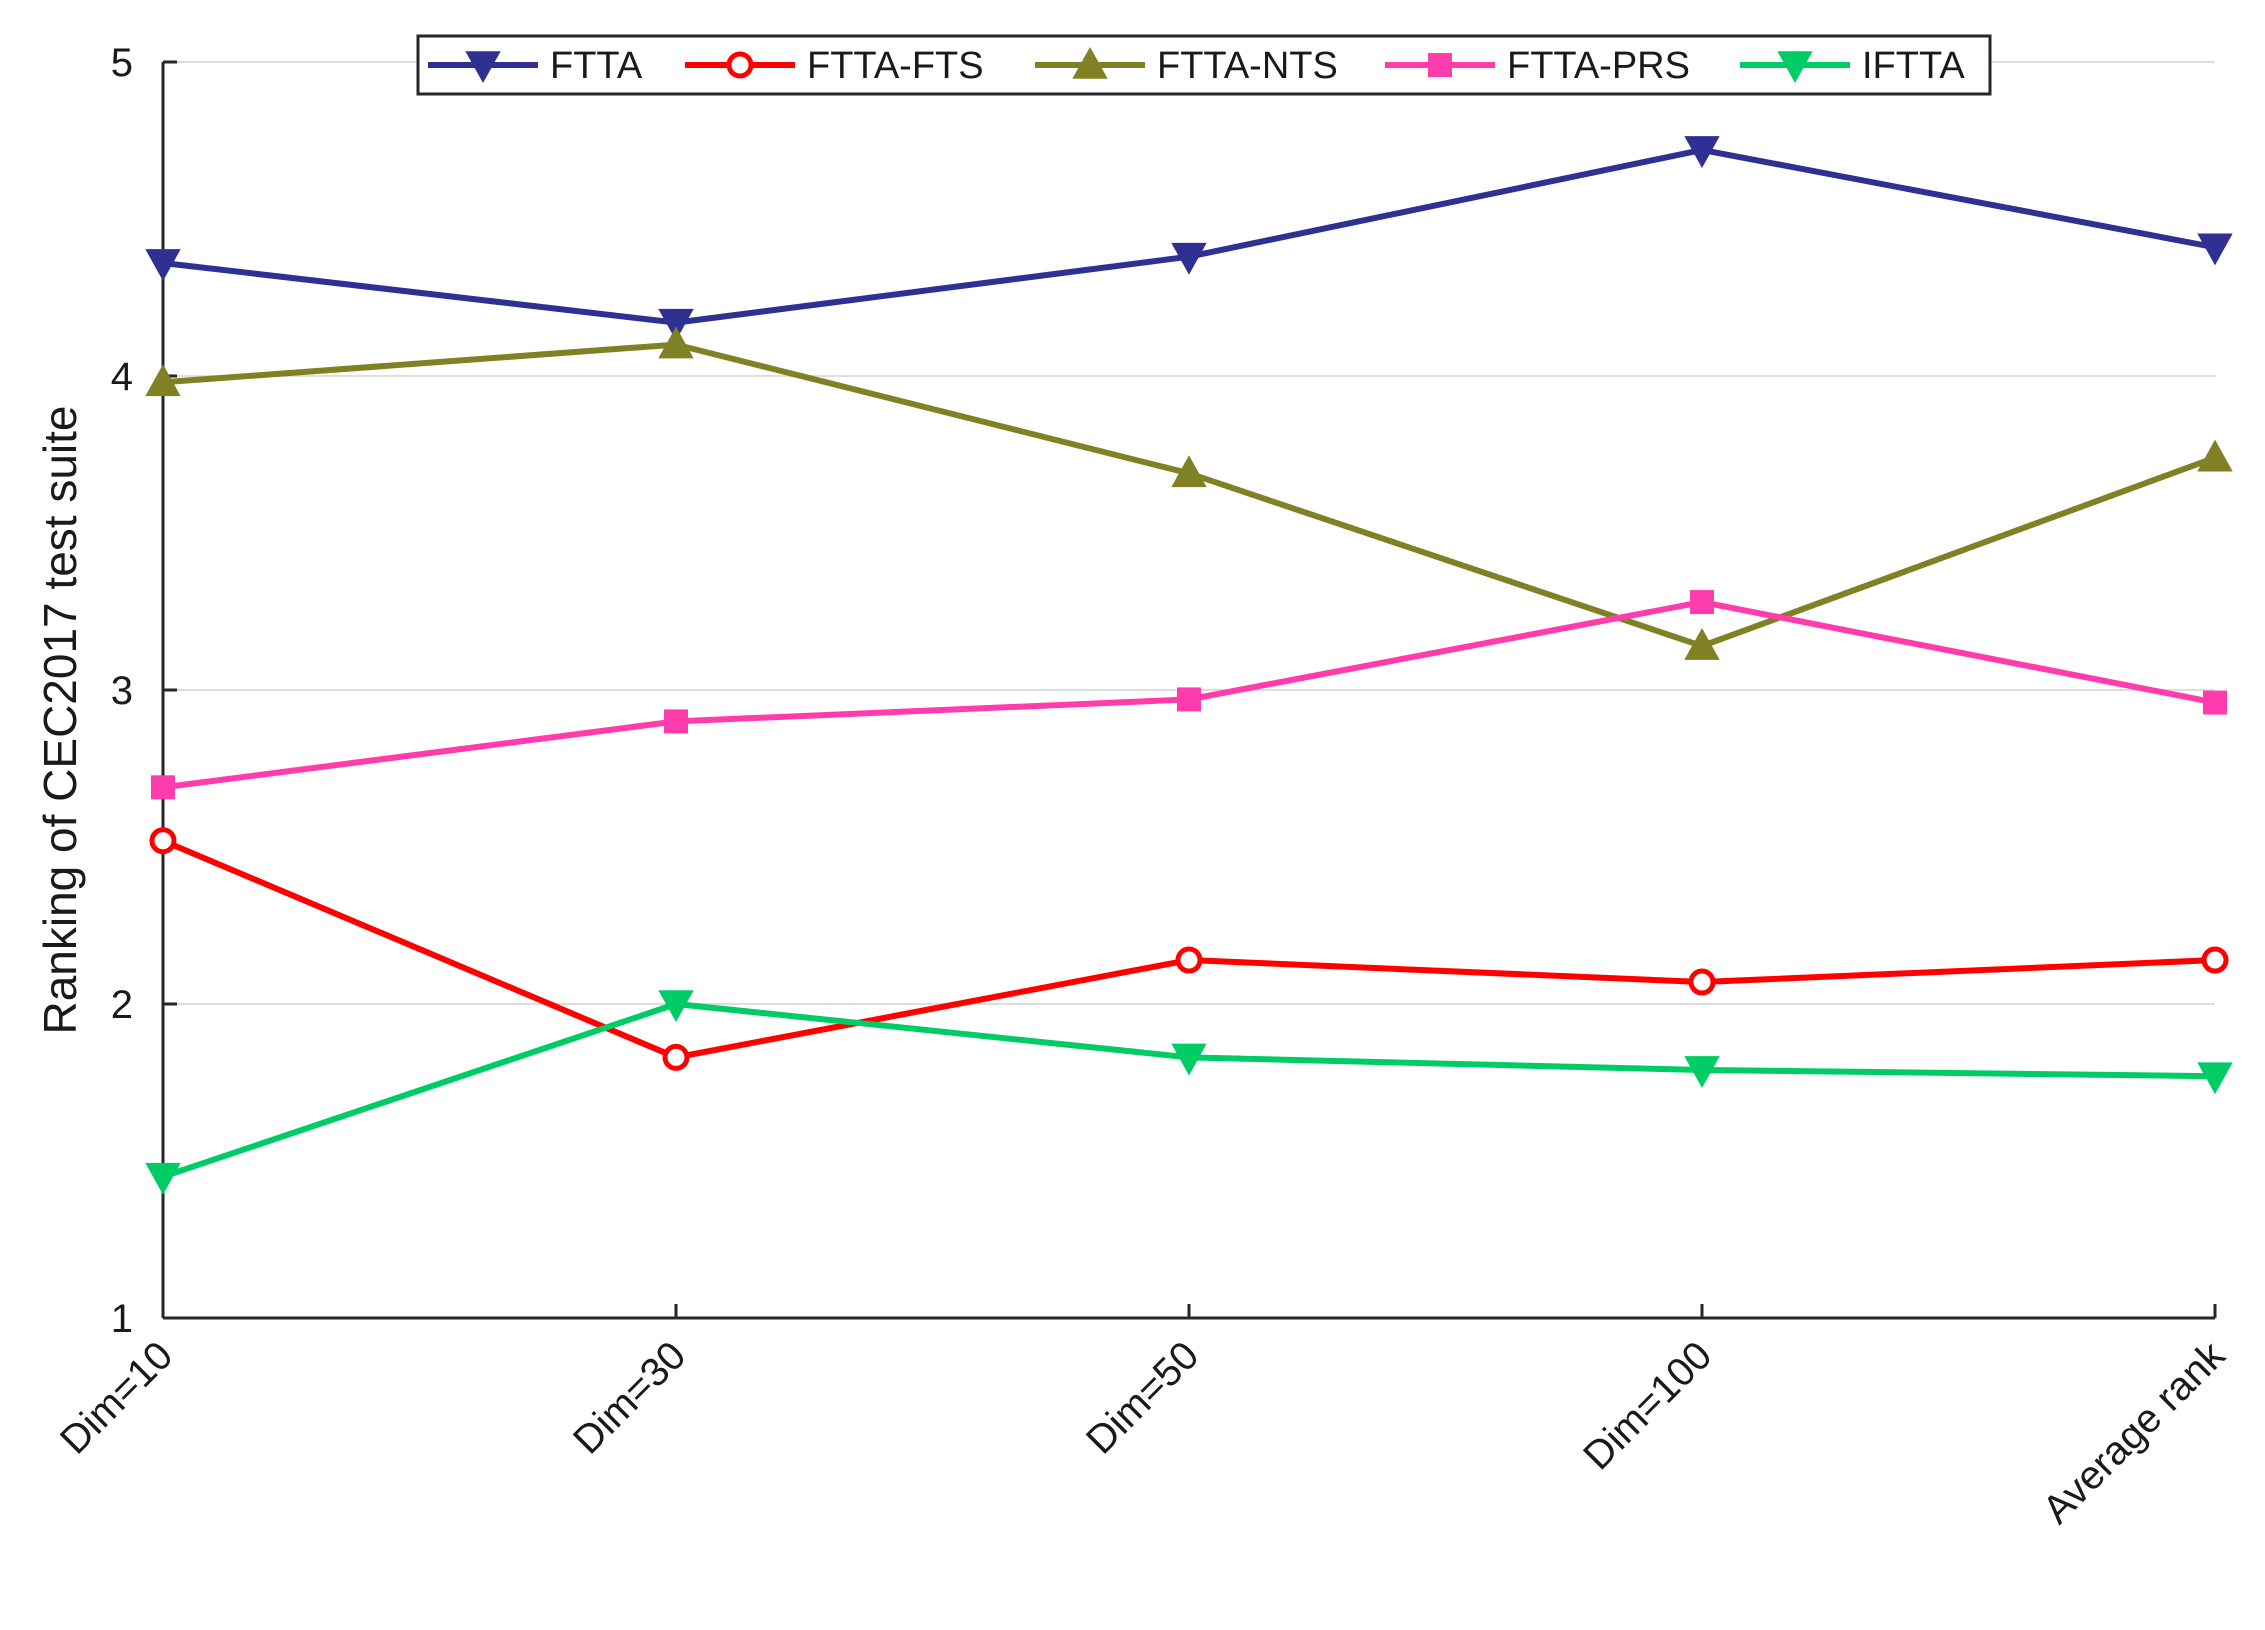 This screenshot has height=1630, width=2265. I want to click on x-tick-label: Dim=100, so click(1647, 1405).